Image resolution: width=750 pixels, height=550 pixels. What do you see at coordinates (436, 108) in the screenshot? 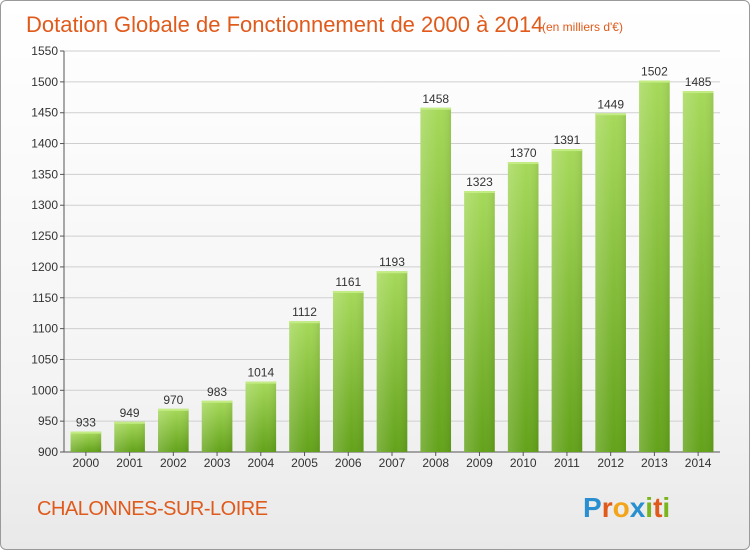
I see `bar-top-highlight-2008` at bounding box center [436, 108].